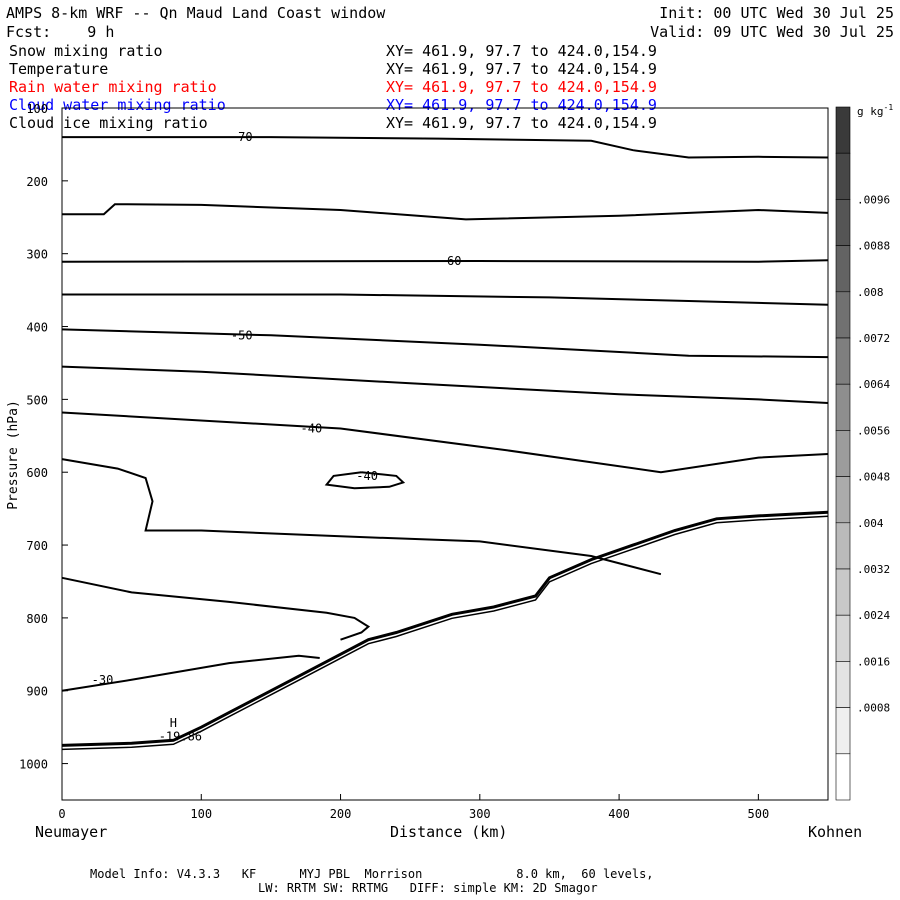 The width and height of the screenshot is (900, 900). What do you see at coordinates (873, 661) in the screenshot?
I see `colorbar-tick-label: .0016` at bounding box center [873, 661].